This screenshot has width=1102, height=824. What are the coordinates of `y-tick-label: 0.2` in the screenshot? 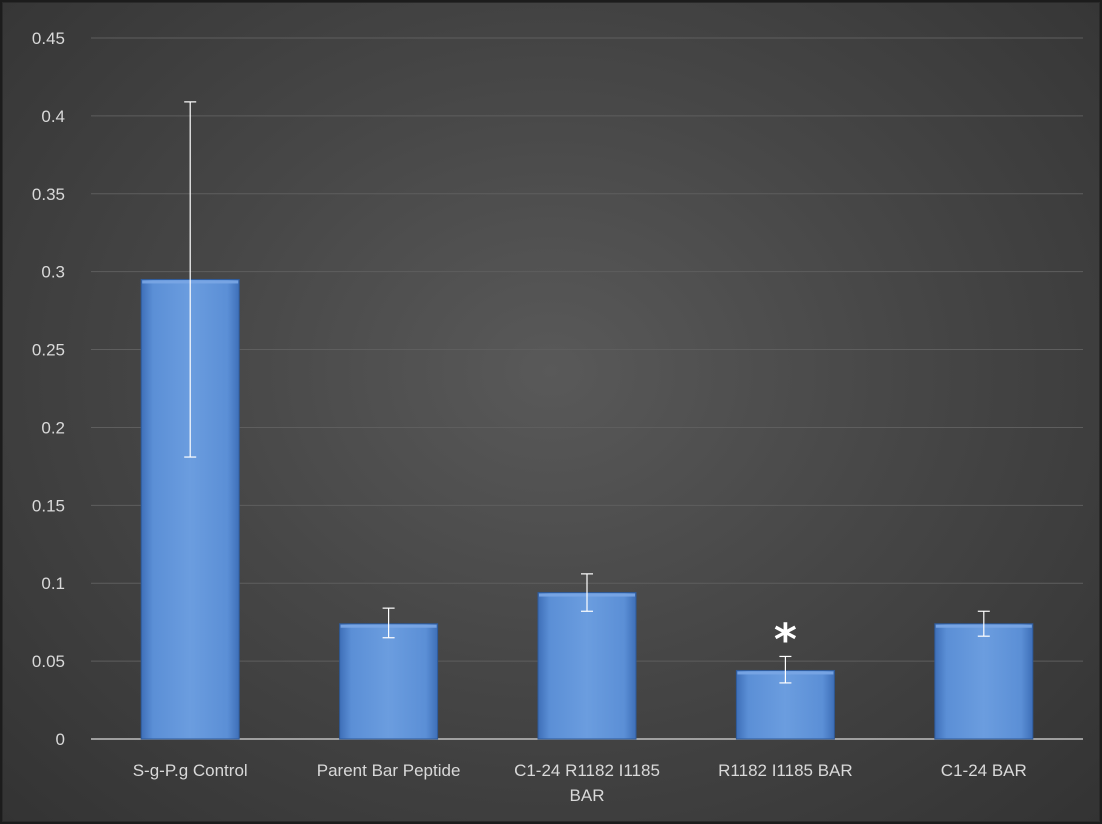 It's located at (53, 427).